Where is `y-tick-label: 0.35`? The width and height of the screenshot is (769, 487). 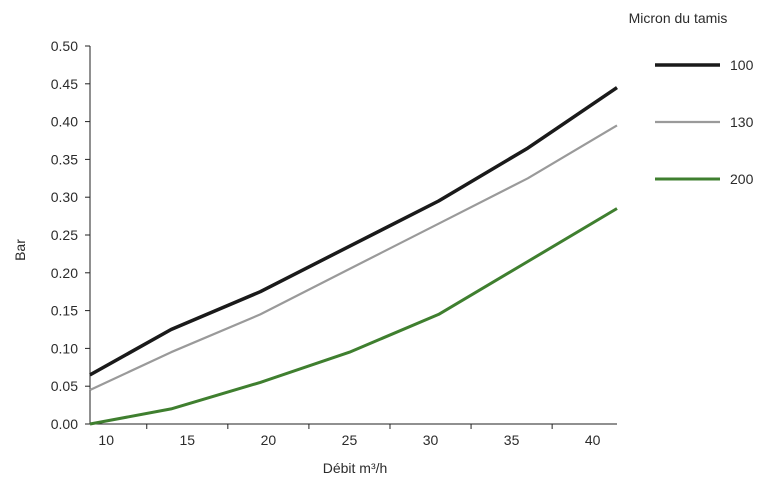 y-tick-label: 0.35 is located at coordinates (64, 159).